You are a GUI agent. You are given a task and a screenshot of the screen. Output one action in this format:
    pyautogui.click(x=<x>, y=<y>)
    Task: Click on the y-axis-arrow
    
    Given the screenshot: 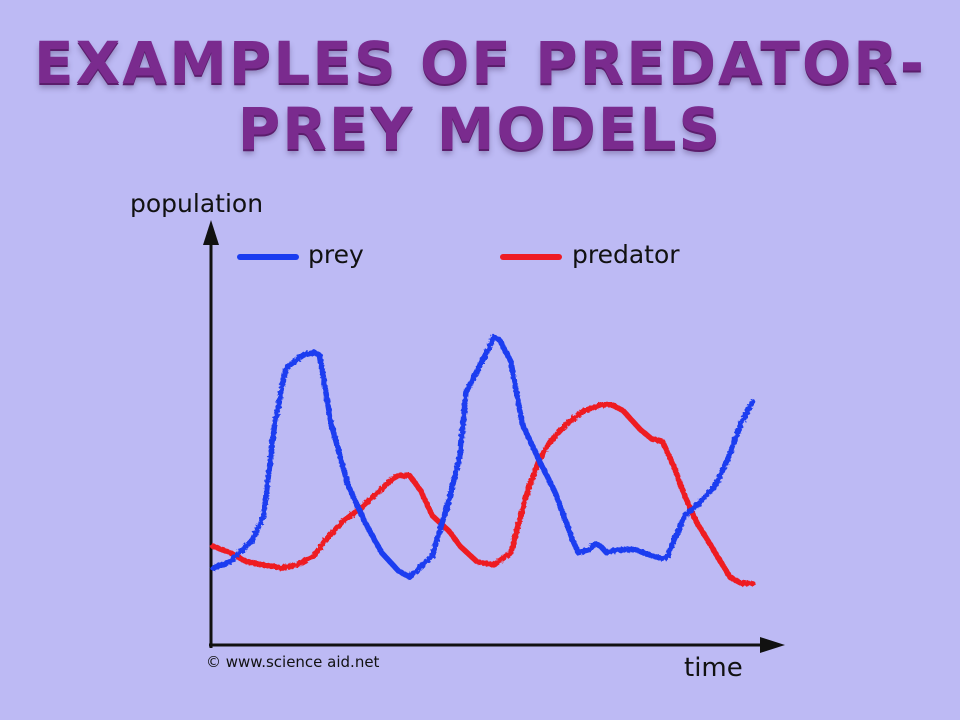 What is the action you would take?
    pyautogui.click(x=211, y=232)
    